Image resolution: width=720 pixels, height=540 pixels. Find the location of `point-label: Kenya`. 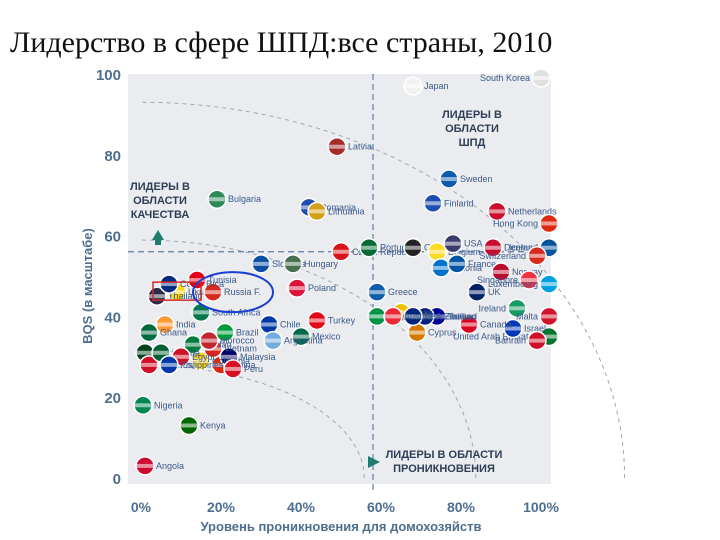

point-label: Kenya is located at coordinates (213, 425).